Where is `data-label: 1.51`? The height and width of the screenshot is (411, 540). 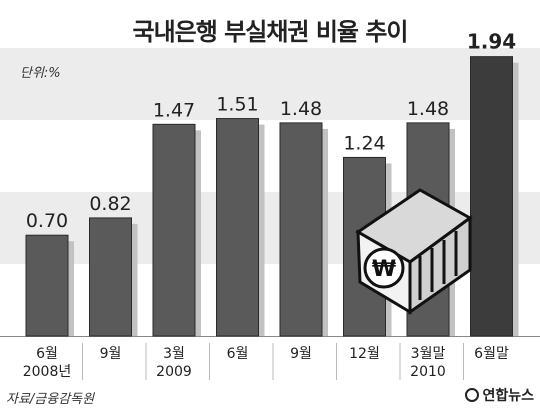
data-label: 1.51 is located at coordinates (237, 105).